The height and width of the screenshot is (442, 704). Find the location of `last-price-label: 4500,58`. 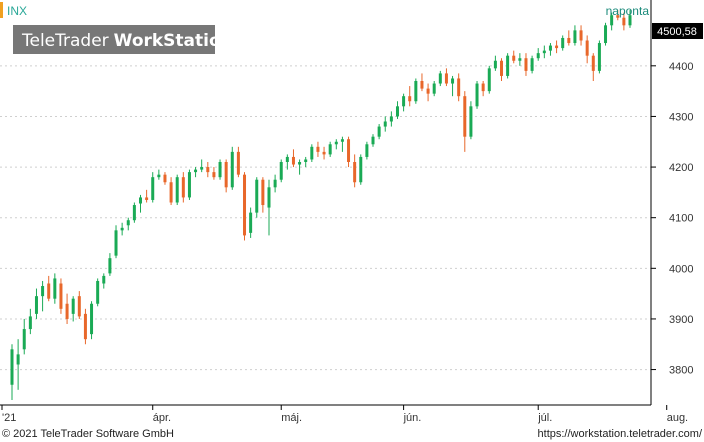

last-price-label: 4500,58 is located at coordinates (677, 32).